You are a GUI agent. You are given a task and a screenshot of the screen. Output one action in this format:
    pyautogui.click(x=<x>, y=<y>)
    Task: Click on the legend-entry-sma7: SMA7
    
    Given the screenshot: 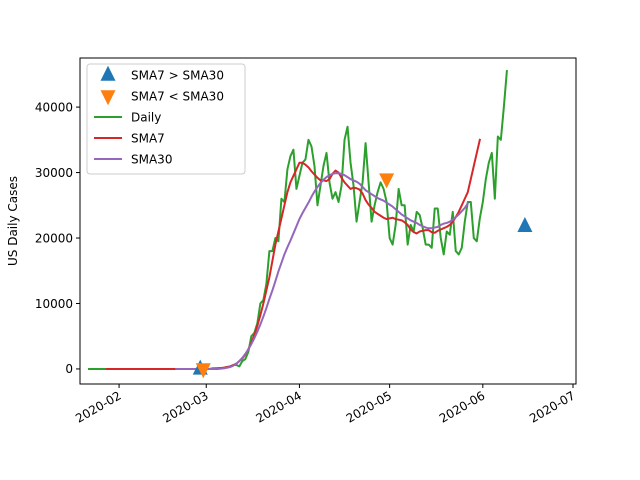 What is the action you would take?
    pyautogui.click(x=129, y=138)
    